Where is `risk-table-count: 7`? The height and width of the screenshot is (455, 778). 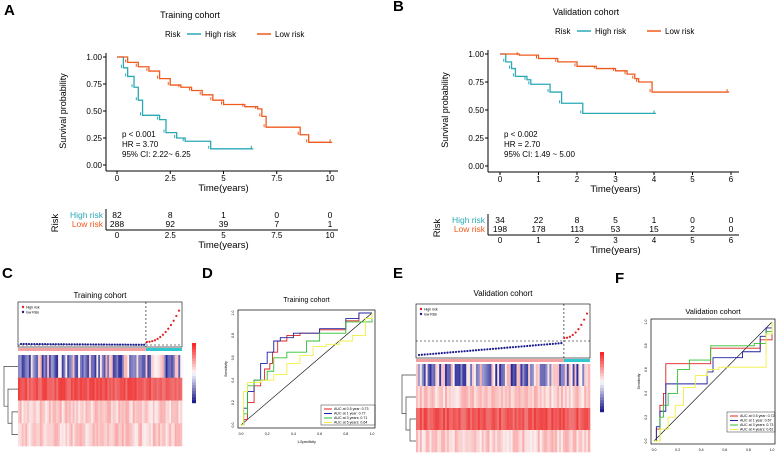 risk-table-count: 7 is located at coordinates (276, 224).